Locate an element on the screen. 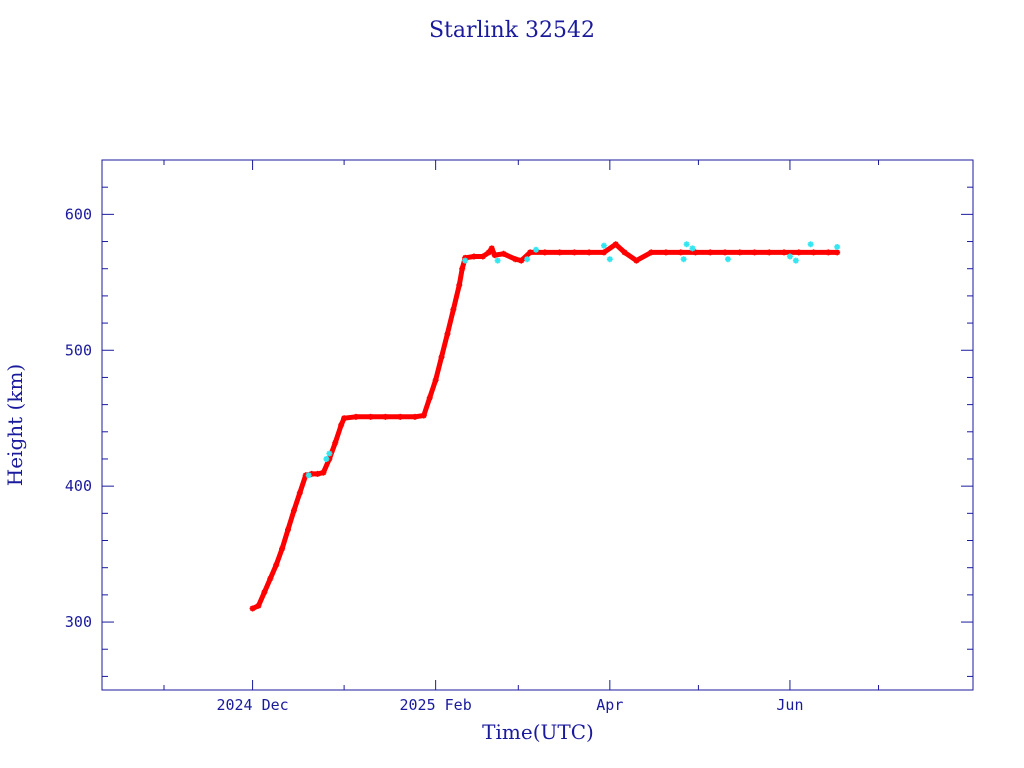 This screenshot has height=768, width=1024. y-tick-label: 500 is located at coordinates (78, 350).